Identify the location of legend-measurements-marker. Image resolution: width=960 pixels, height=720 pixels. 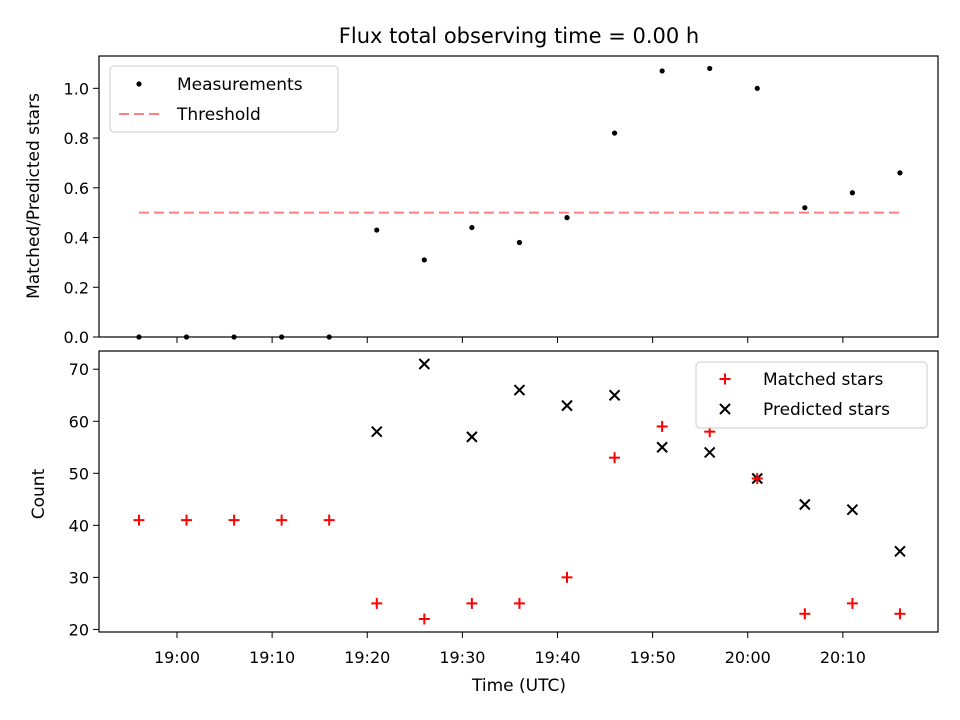
(139, 84).